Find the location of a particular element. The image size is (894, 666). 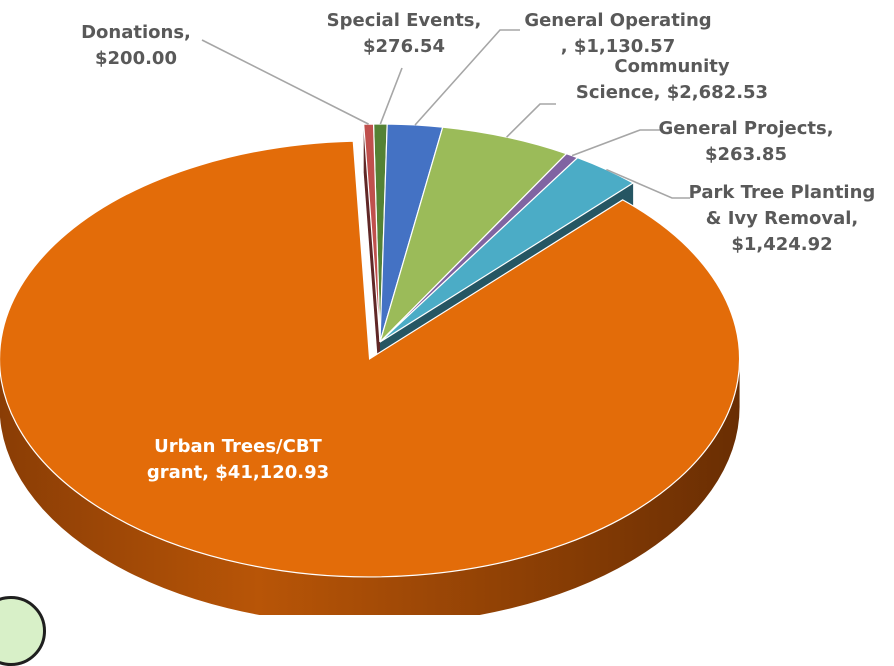

pie-slice-park-tree-planting-ivy-removal is located at coordinates (507, 249).